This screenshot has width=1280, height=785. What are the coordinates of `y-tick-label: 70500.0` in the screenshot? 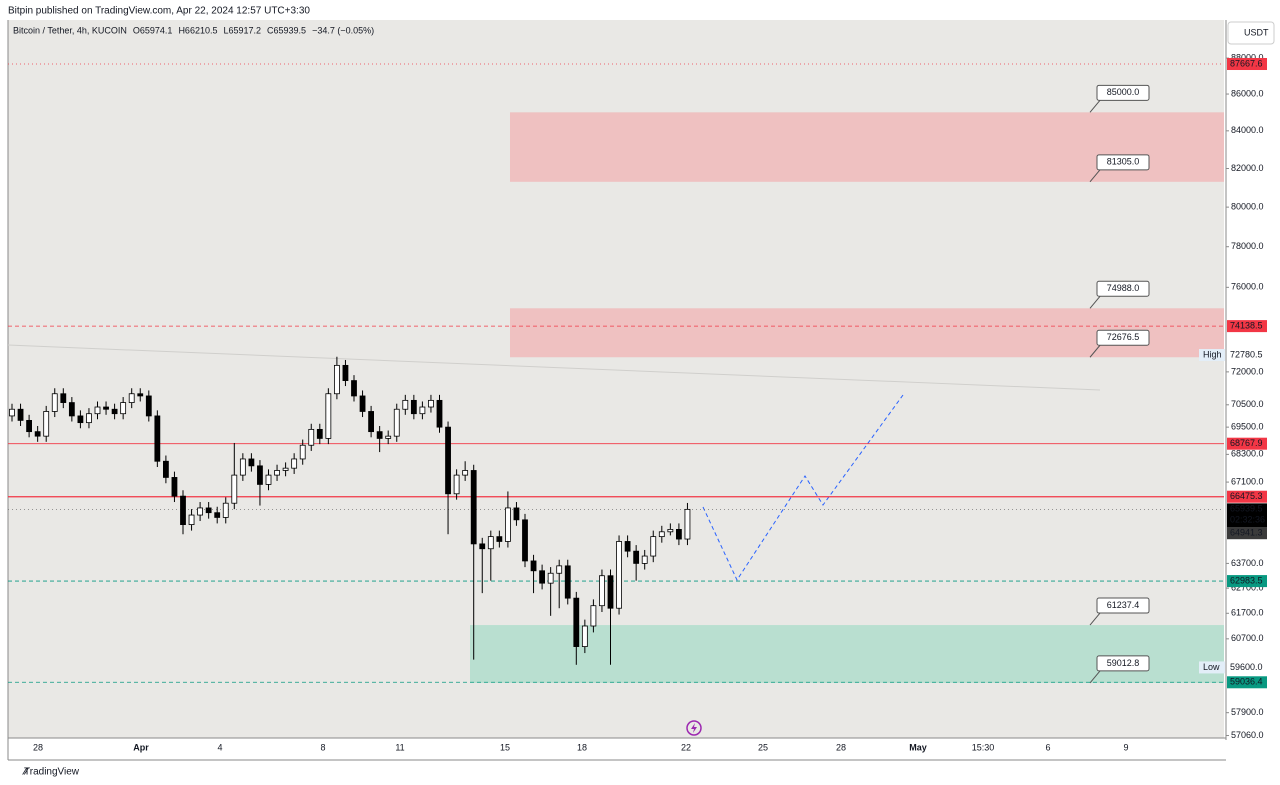 It's located at (1247, 404).